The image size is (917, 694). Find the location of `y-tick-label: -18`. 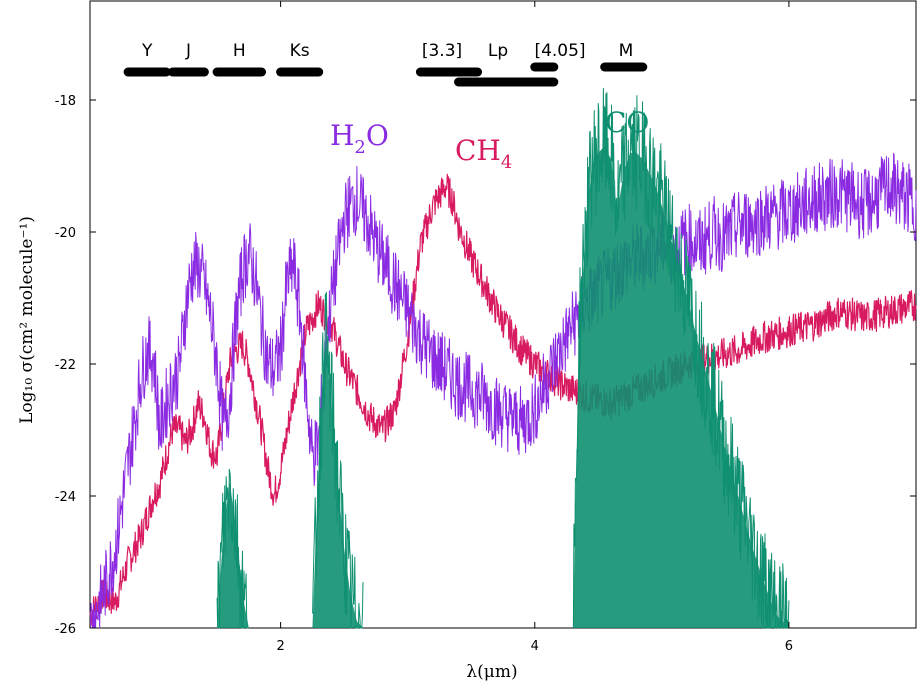

y-tick-label: -18 is located at coordinates (65, 101).